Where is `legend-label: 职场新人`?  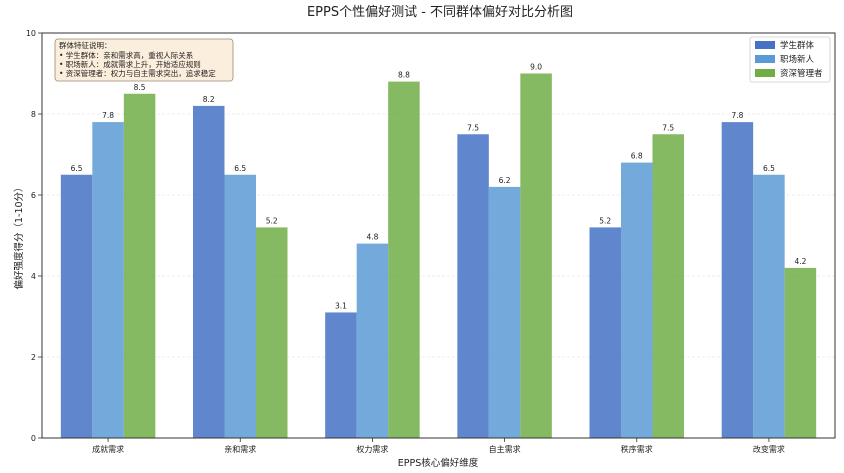 legend-label: 职场新人 is located at coordinates (797, 59).